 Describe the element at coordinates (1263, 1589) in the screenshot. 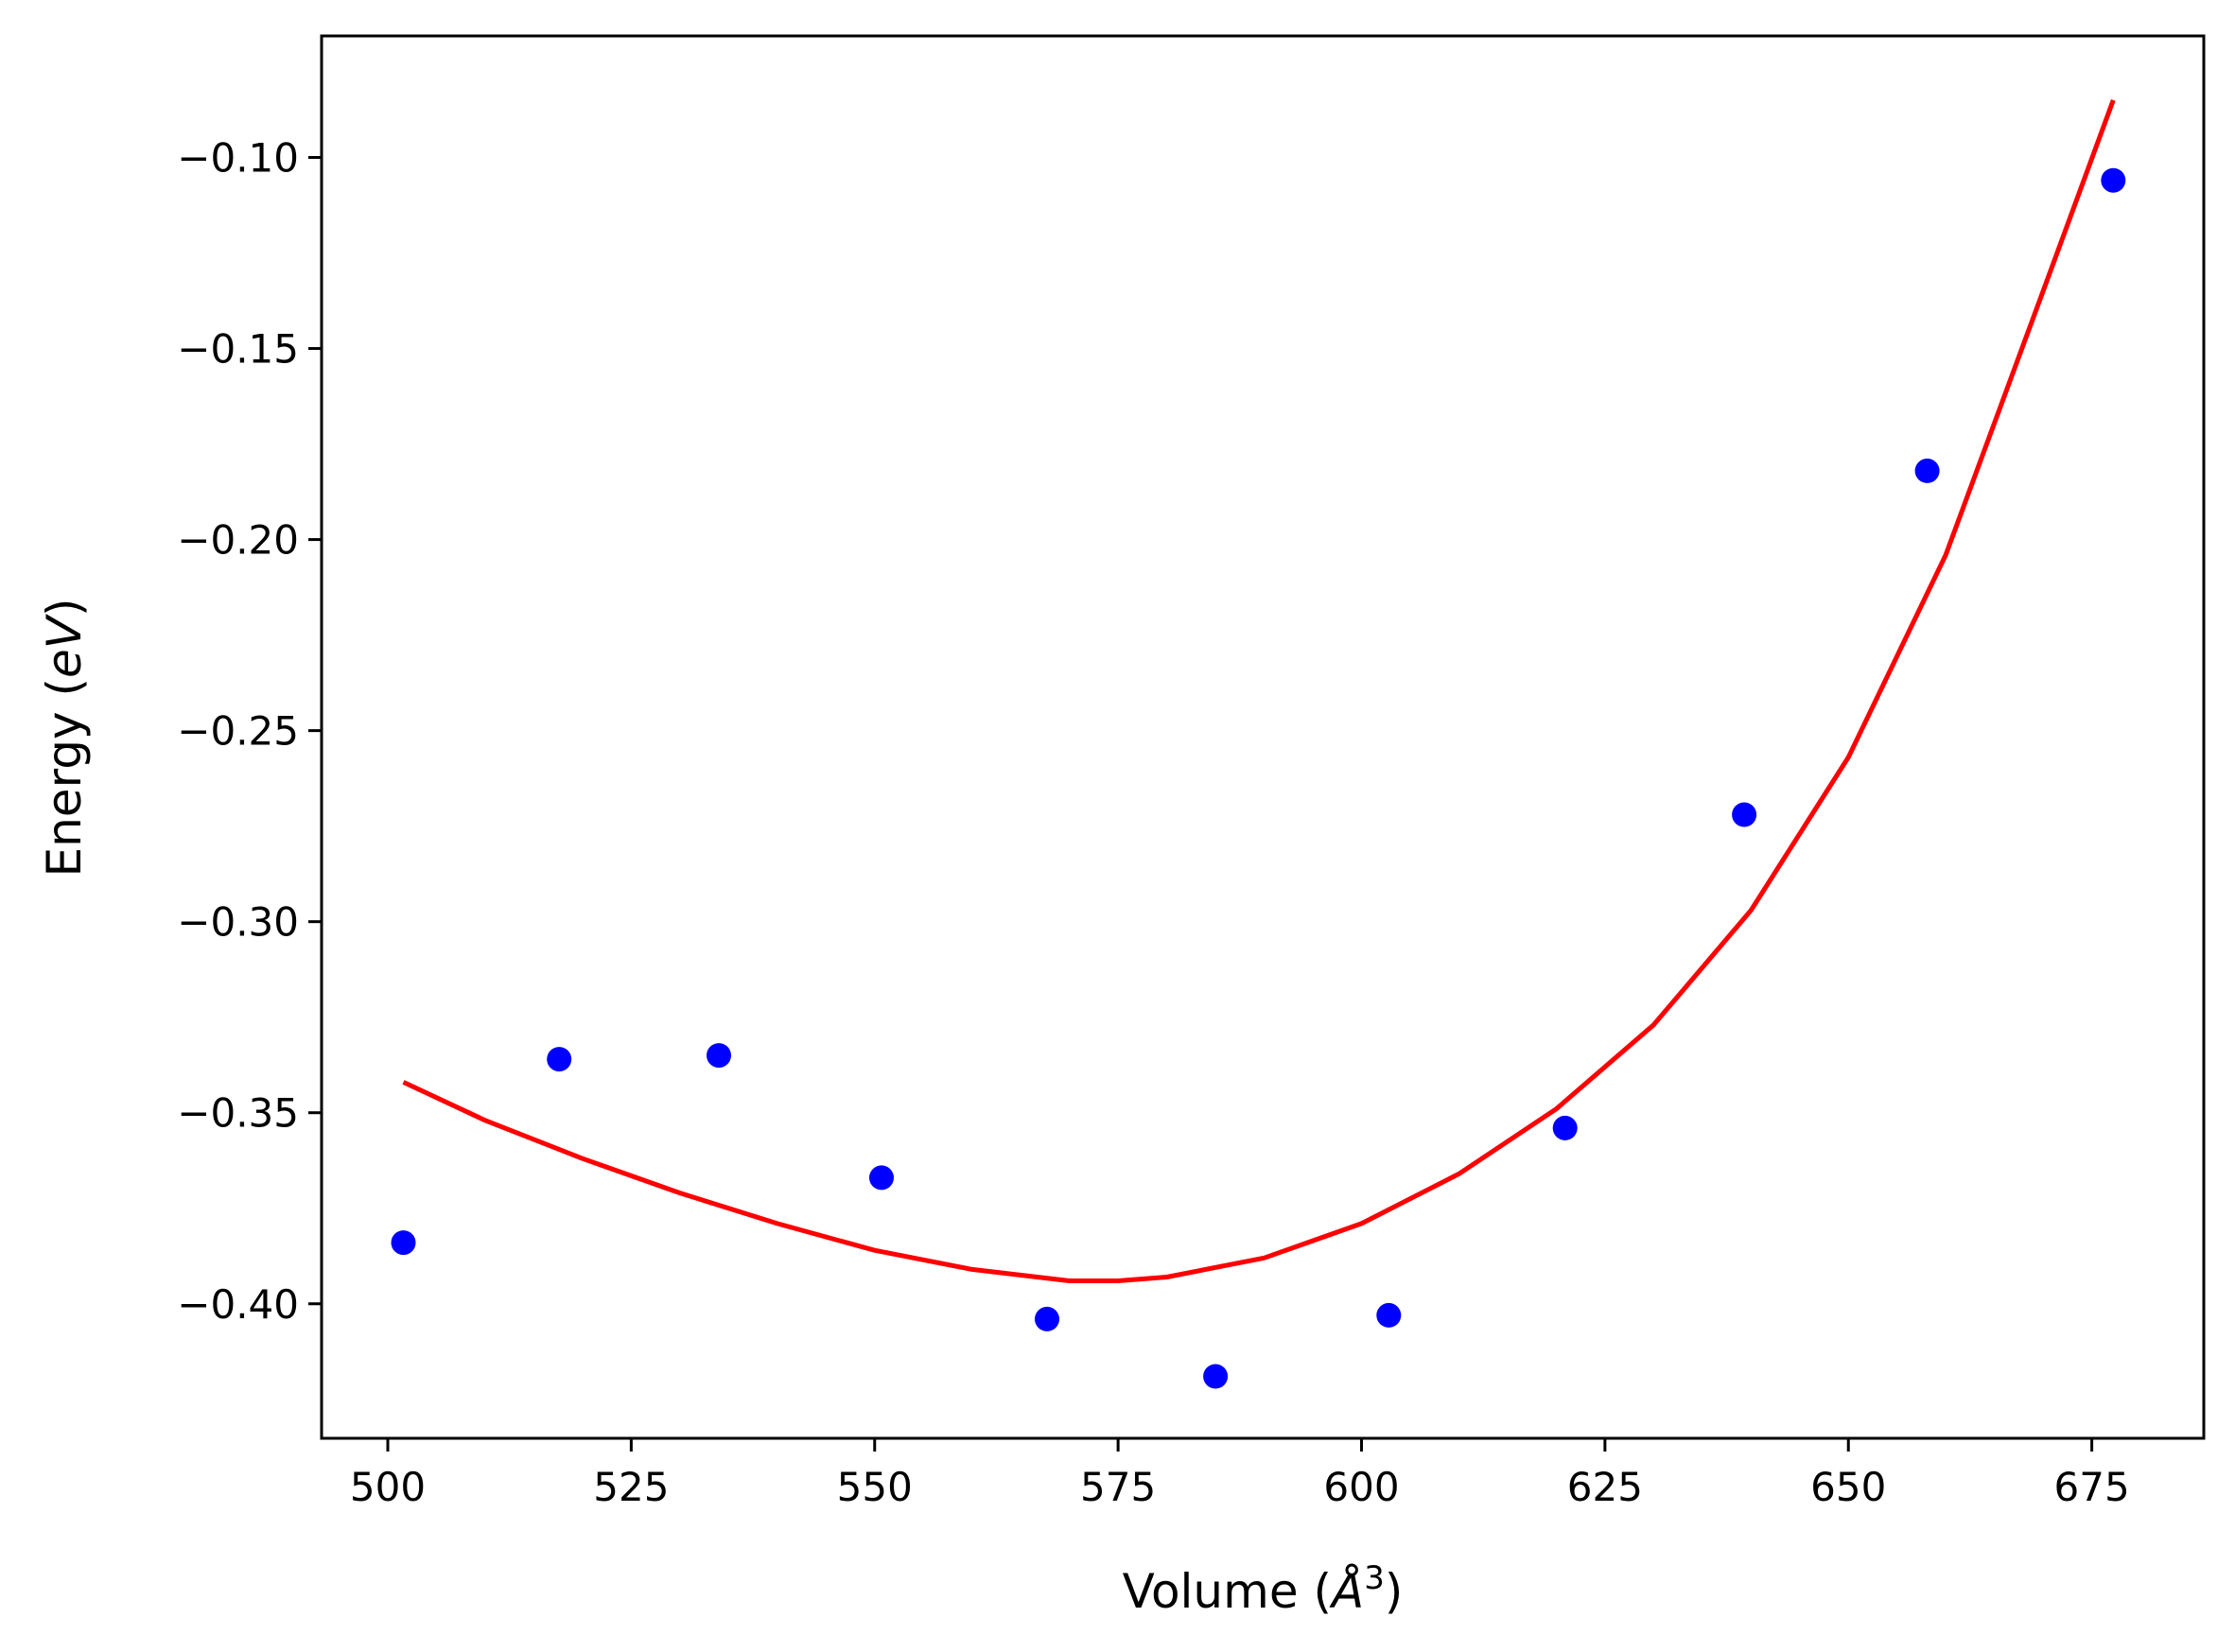

I see `x-axis-label: Volume (Å3)` at that location.